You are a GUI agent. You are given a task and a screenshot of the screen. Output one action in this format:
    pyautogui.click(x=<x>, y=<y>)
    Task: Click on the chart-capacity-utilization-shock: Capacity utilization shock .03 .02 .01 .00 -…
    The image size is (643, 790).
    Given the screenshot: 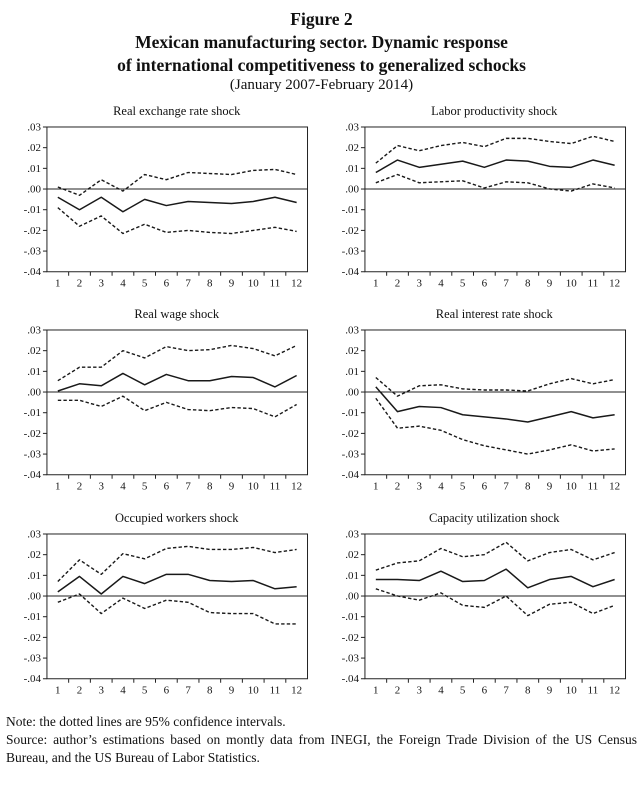 What is the action you would take?
    pyautogui.click(x=481, y=605)
    